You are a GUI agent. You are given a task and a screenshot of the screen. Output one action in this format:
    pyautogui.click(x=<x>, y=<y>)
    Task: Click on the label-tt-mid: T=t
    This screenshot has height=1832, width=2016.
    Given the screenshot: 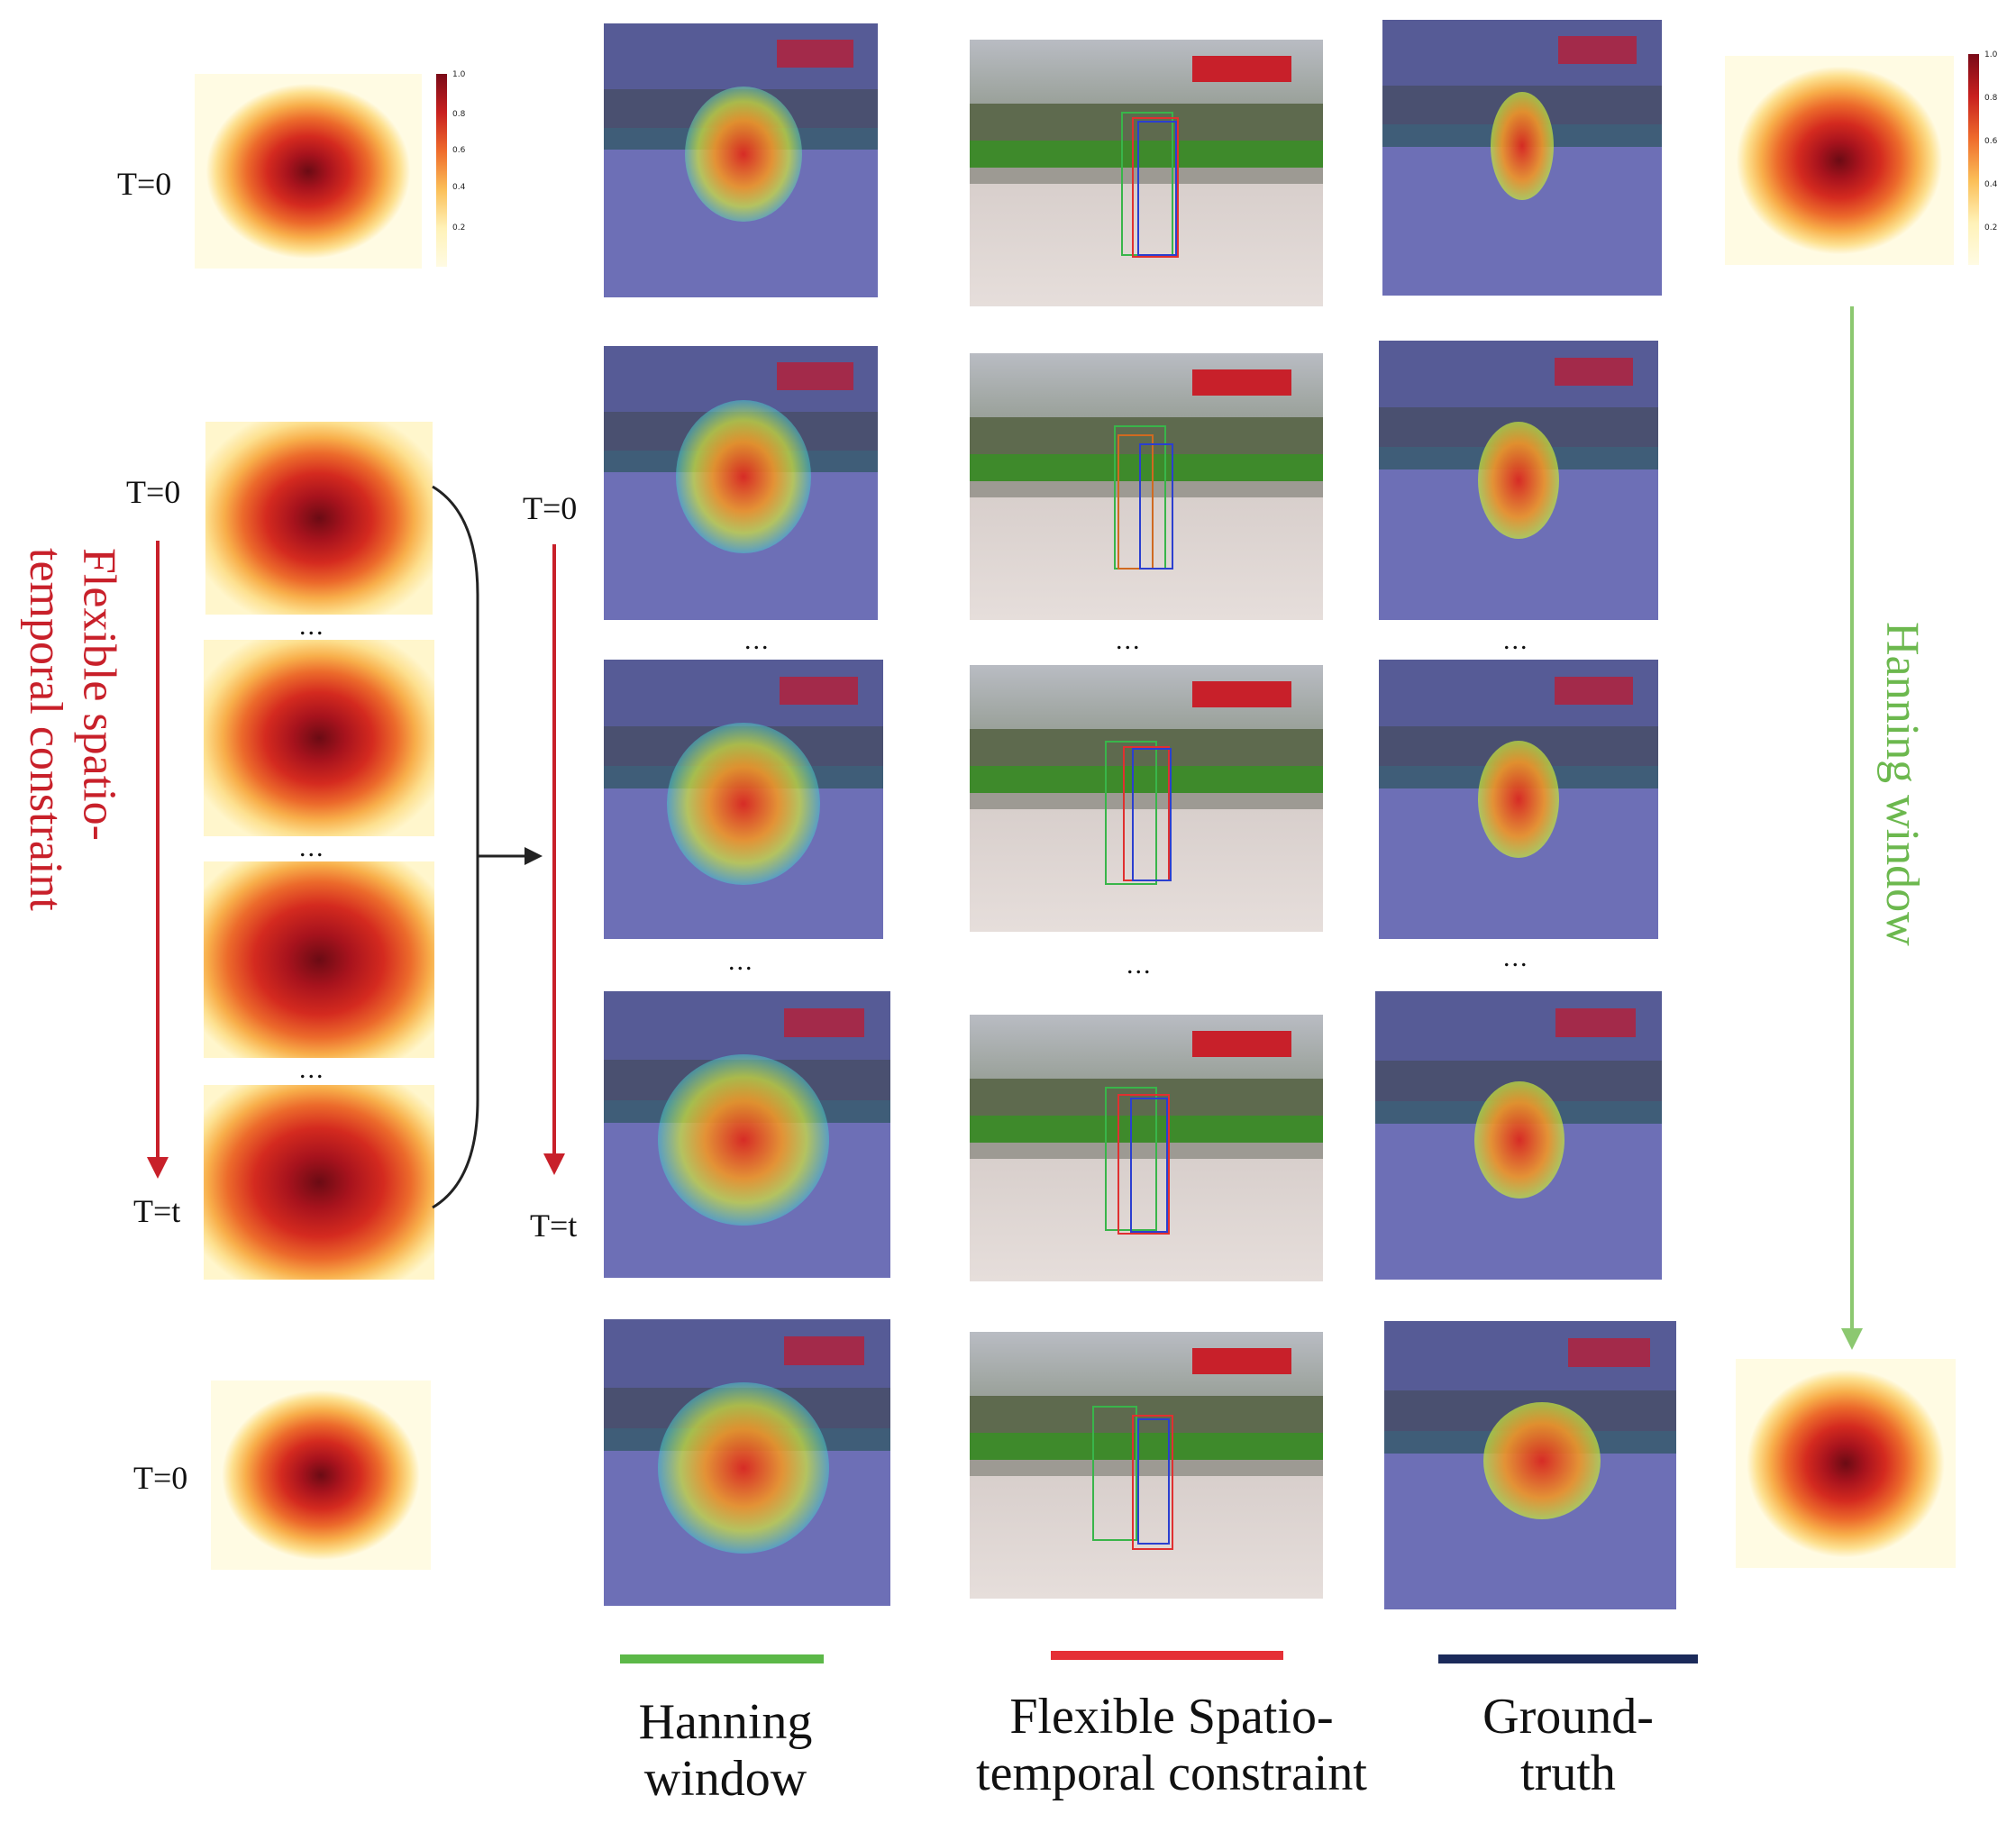 What is the action you would take?
    pyautogui.click(x=554, y=1226)
    